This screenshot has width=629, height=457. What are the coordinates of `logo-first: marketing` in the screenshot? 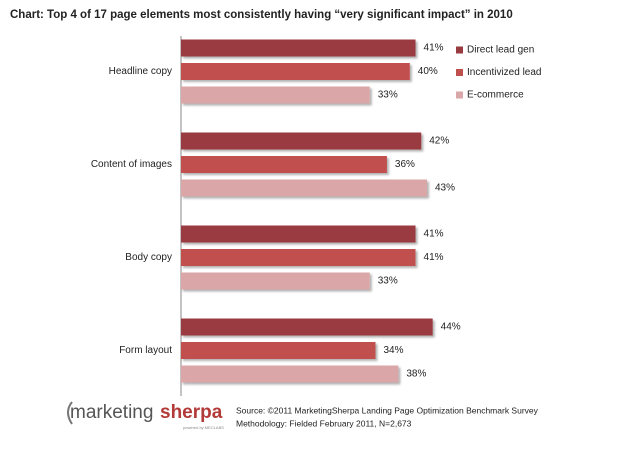 It's located at (111, 412).